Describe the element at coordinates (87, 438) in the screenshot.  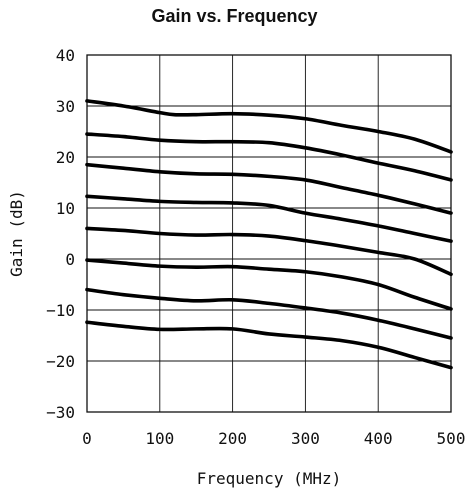
I see `x-tick-label: 0` at that location.